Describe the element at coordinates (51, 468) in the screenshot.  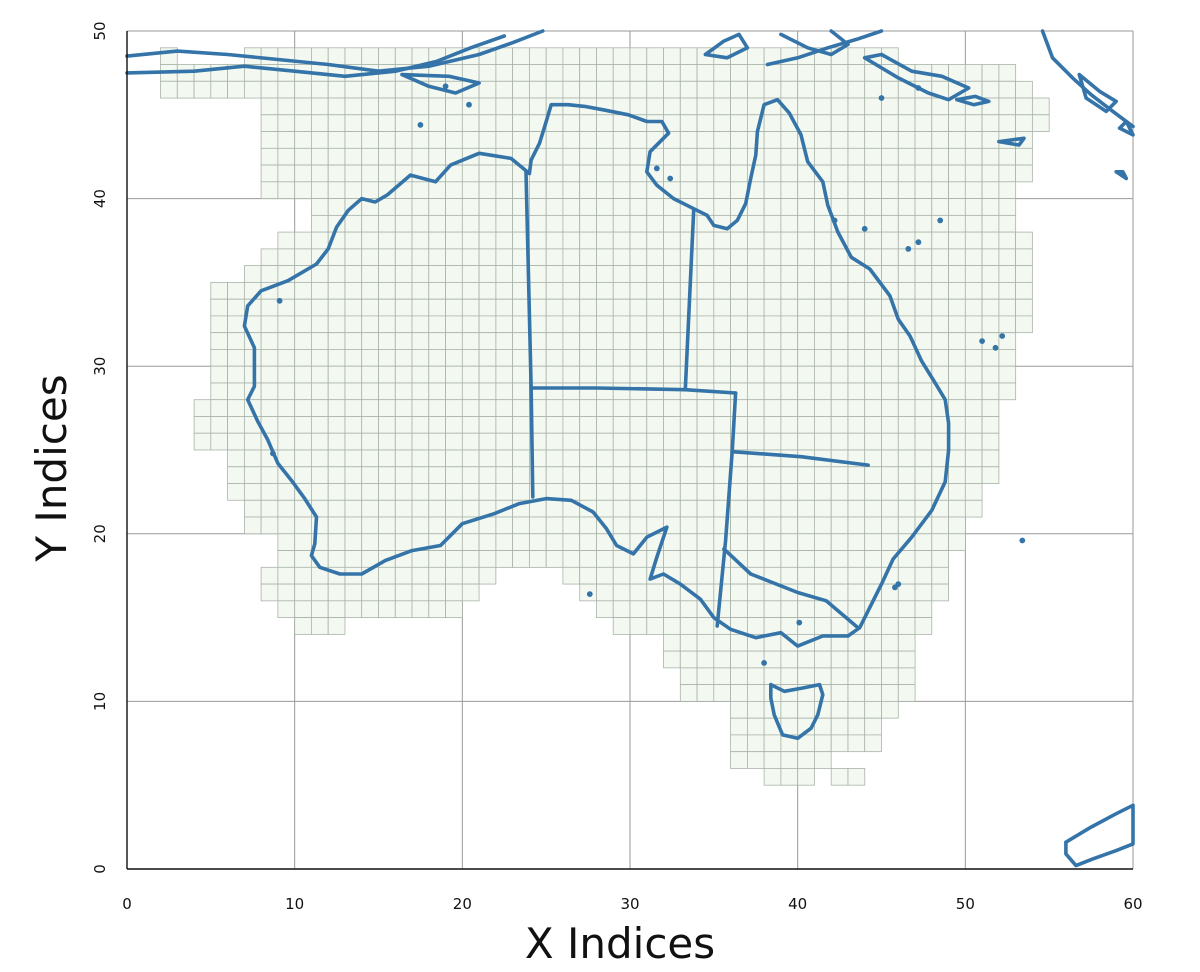
I see `y-axis-title: Y Indices` at that location.